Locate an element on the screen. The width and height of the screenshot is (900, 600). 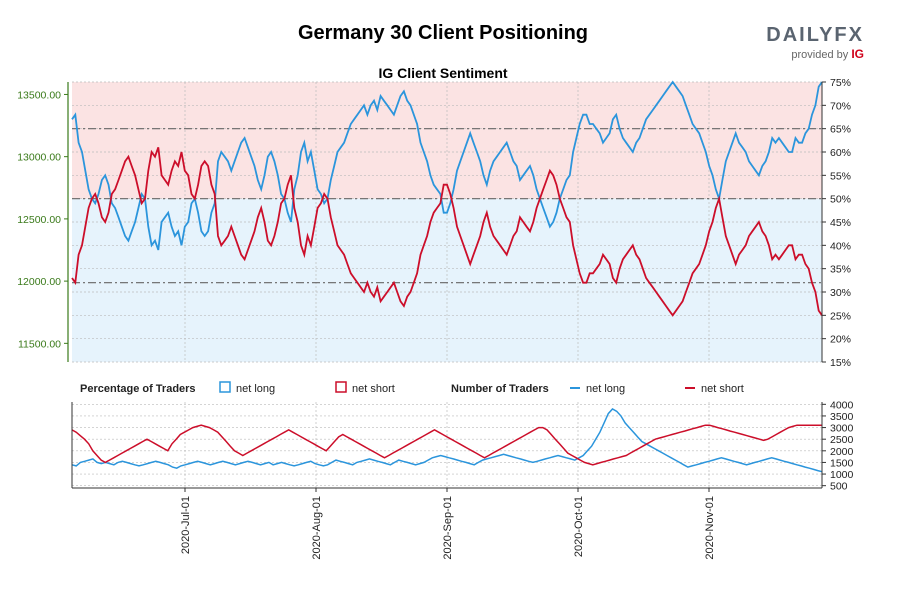
right-tick-label: 3000 is located at coordinates (842, 429).